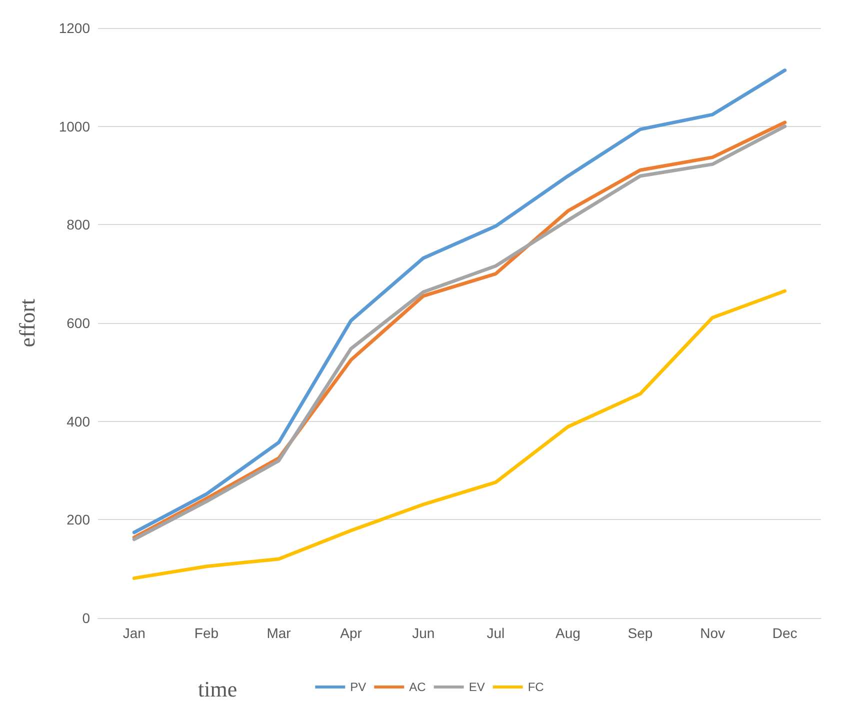 This screenshot has height=718, width=859. I want to click on y-tick-label: 400, so click(78, 421).